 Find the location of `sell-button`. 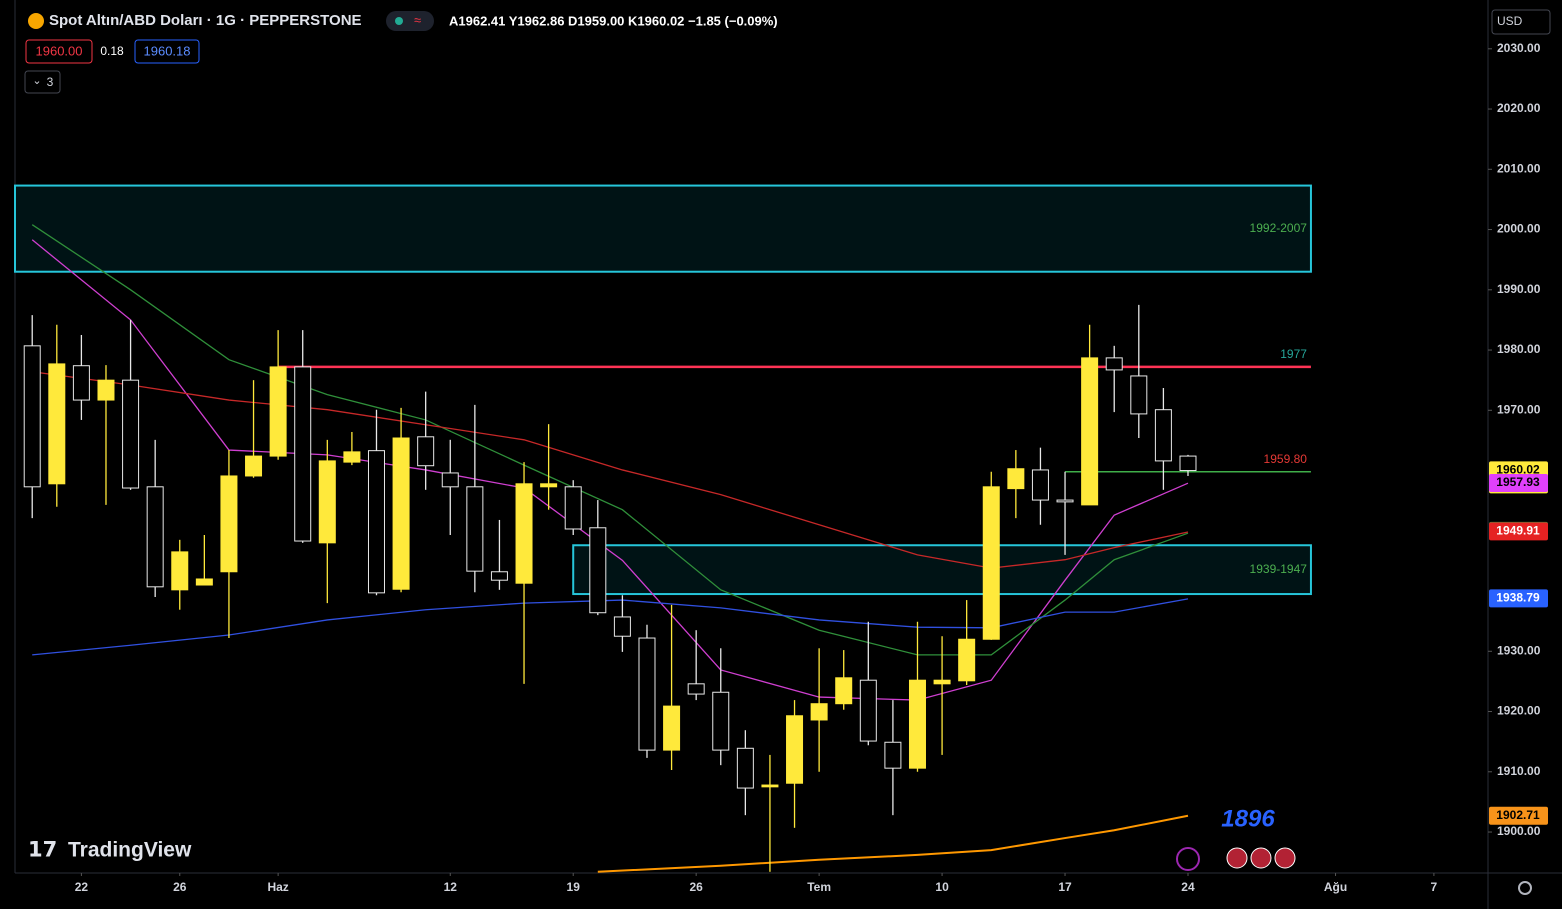

sell-button is located at coordinates (59, 51).